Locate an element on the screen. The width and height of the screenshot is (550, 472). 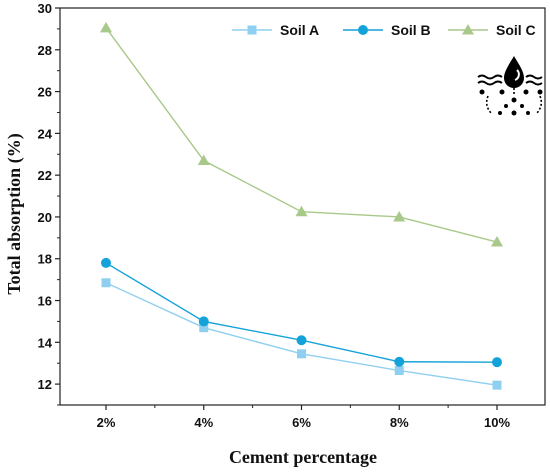
x-tick-label: 4% is located at coordinates (203, 422).